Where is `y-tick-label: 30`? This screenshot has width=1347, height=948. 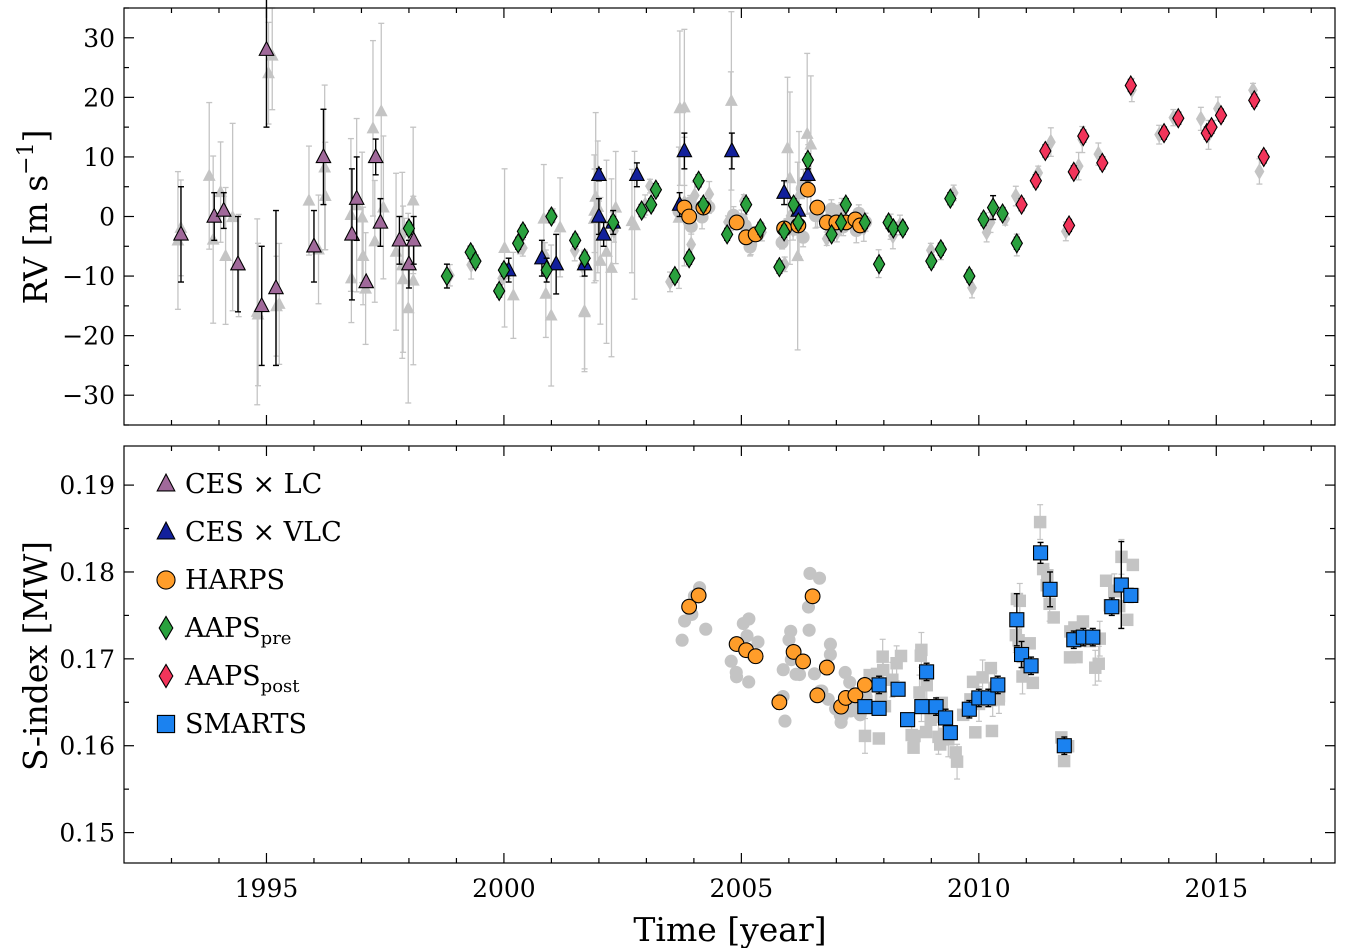
y-tick-label: 30 is located at coordinates (99, 38).